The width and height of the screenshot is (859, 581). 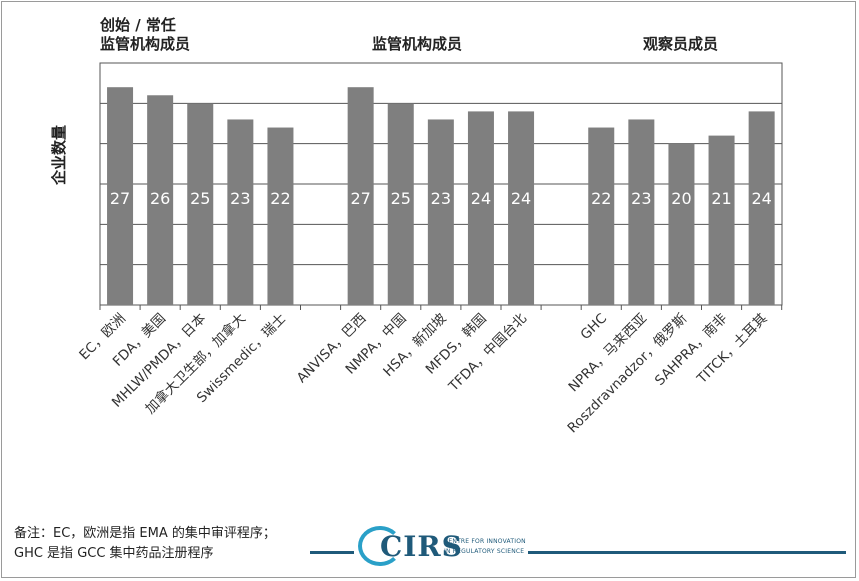 What do you see at coordinates (332, 552) in the screenshot?
I see `footer-line-left` at bounding box center [332, 552].